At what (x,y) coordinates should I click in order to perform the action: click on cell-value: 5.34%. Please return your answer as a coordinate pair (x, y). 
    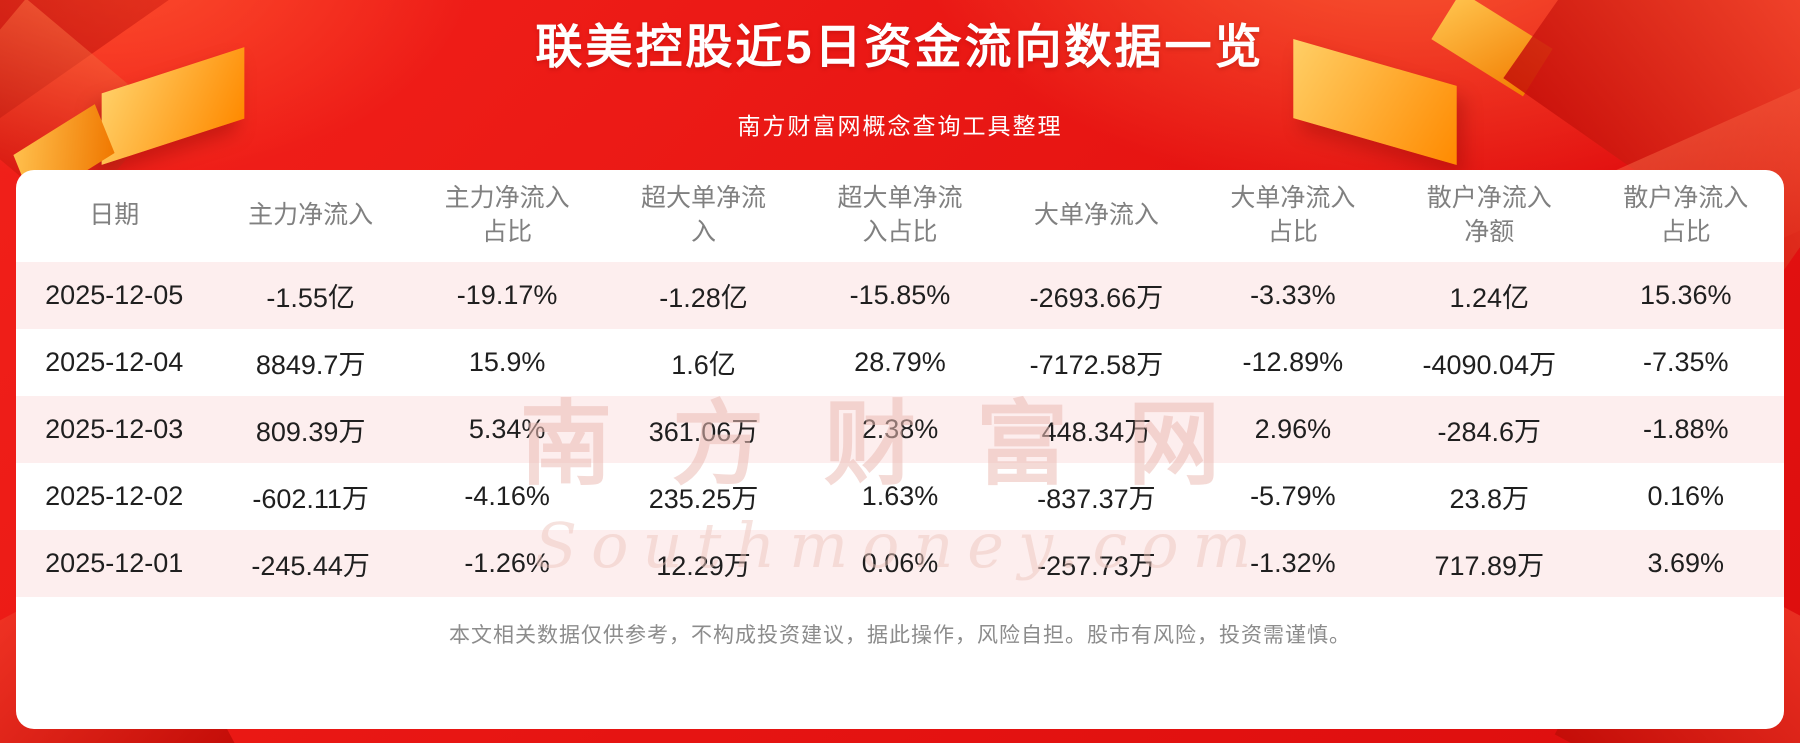
    Looking at the image, I should click on (507, 429).